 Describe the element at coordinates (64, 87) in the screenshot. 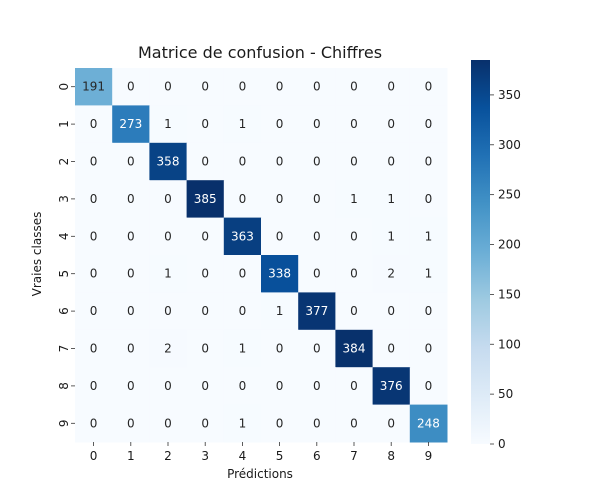

I see `y-tick-label: 0` at that location.